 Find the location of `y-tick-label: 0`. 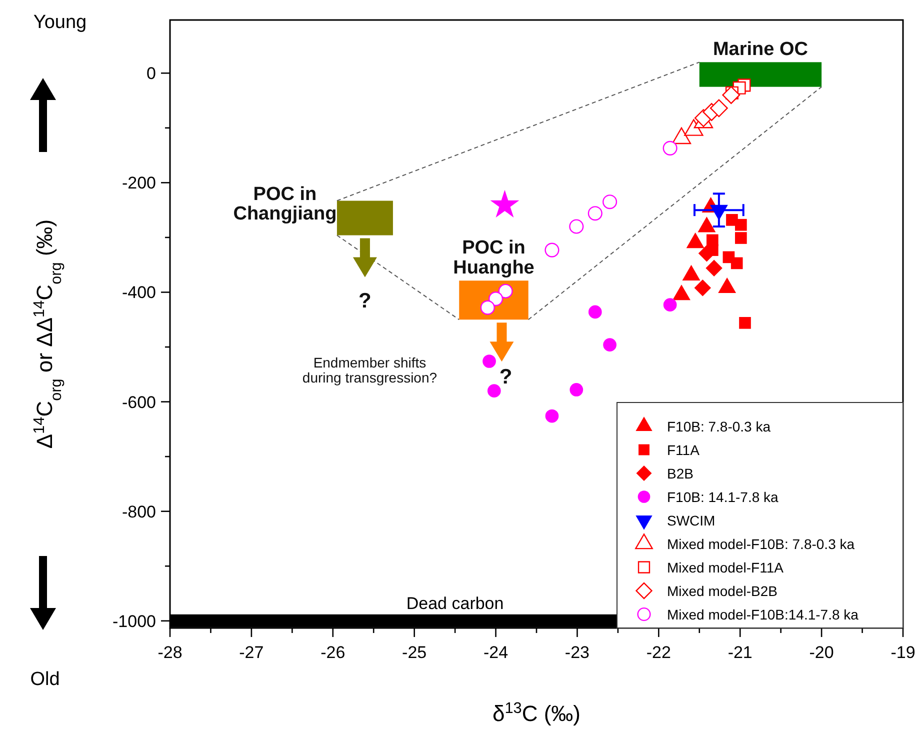

y-tick-label: 0 is located at coordinates (151, 74).